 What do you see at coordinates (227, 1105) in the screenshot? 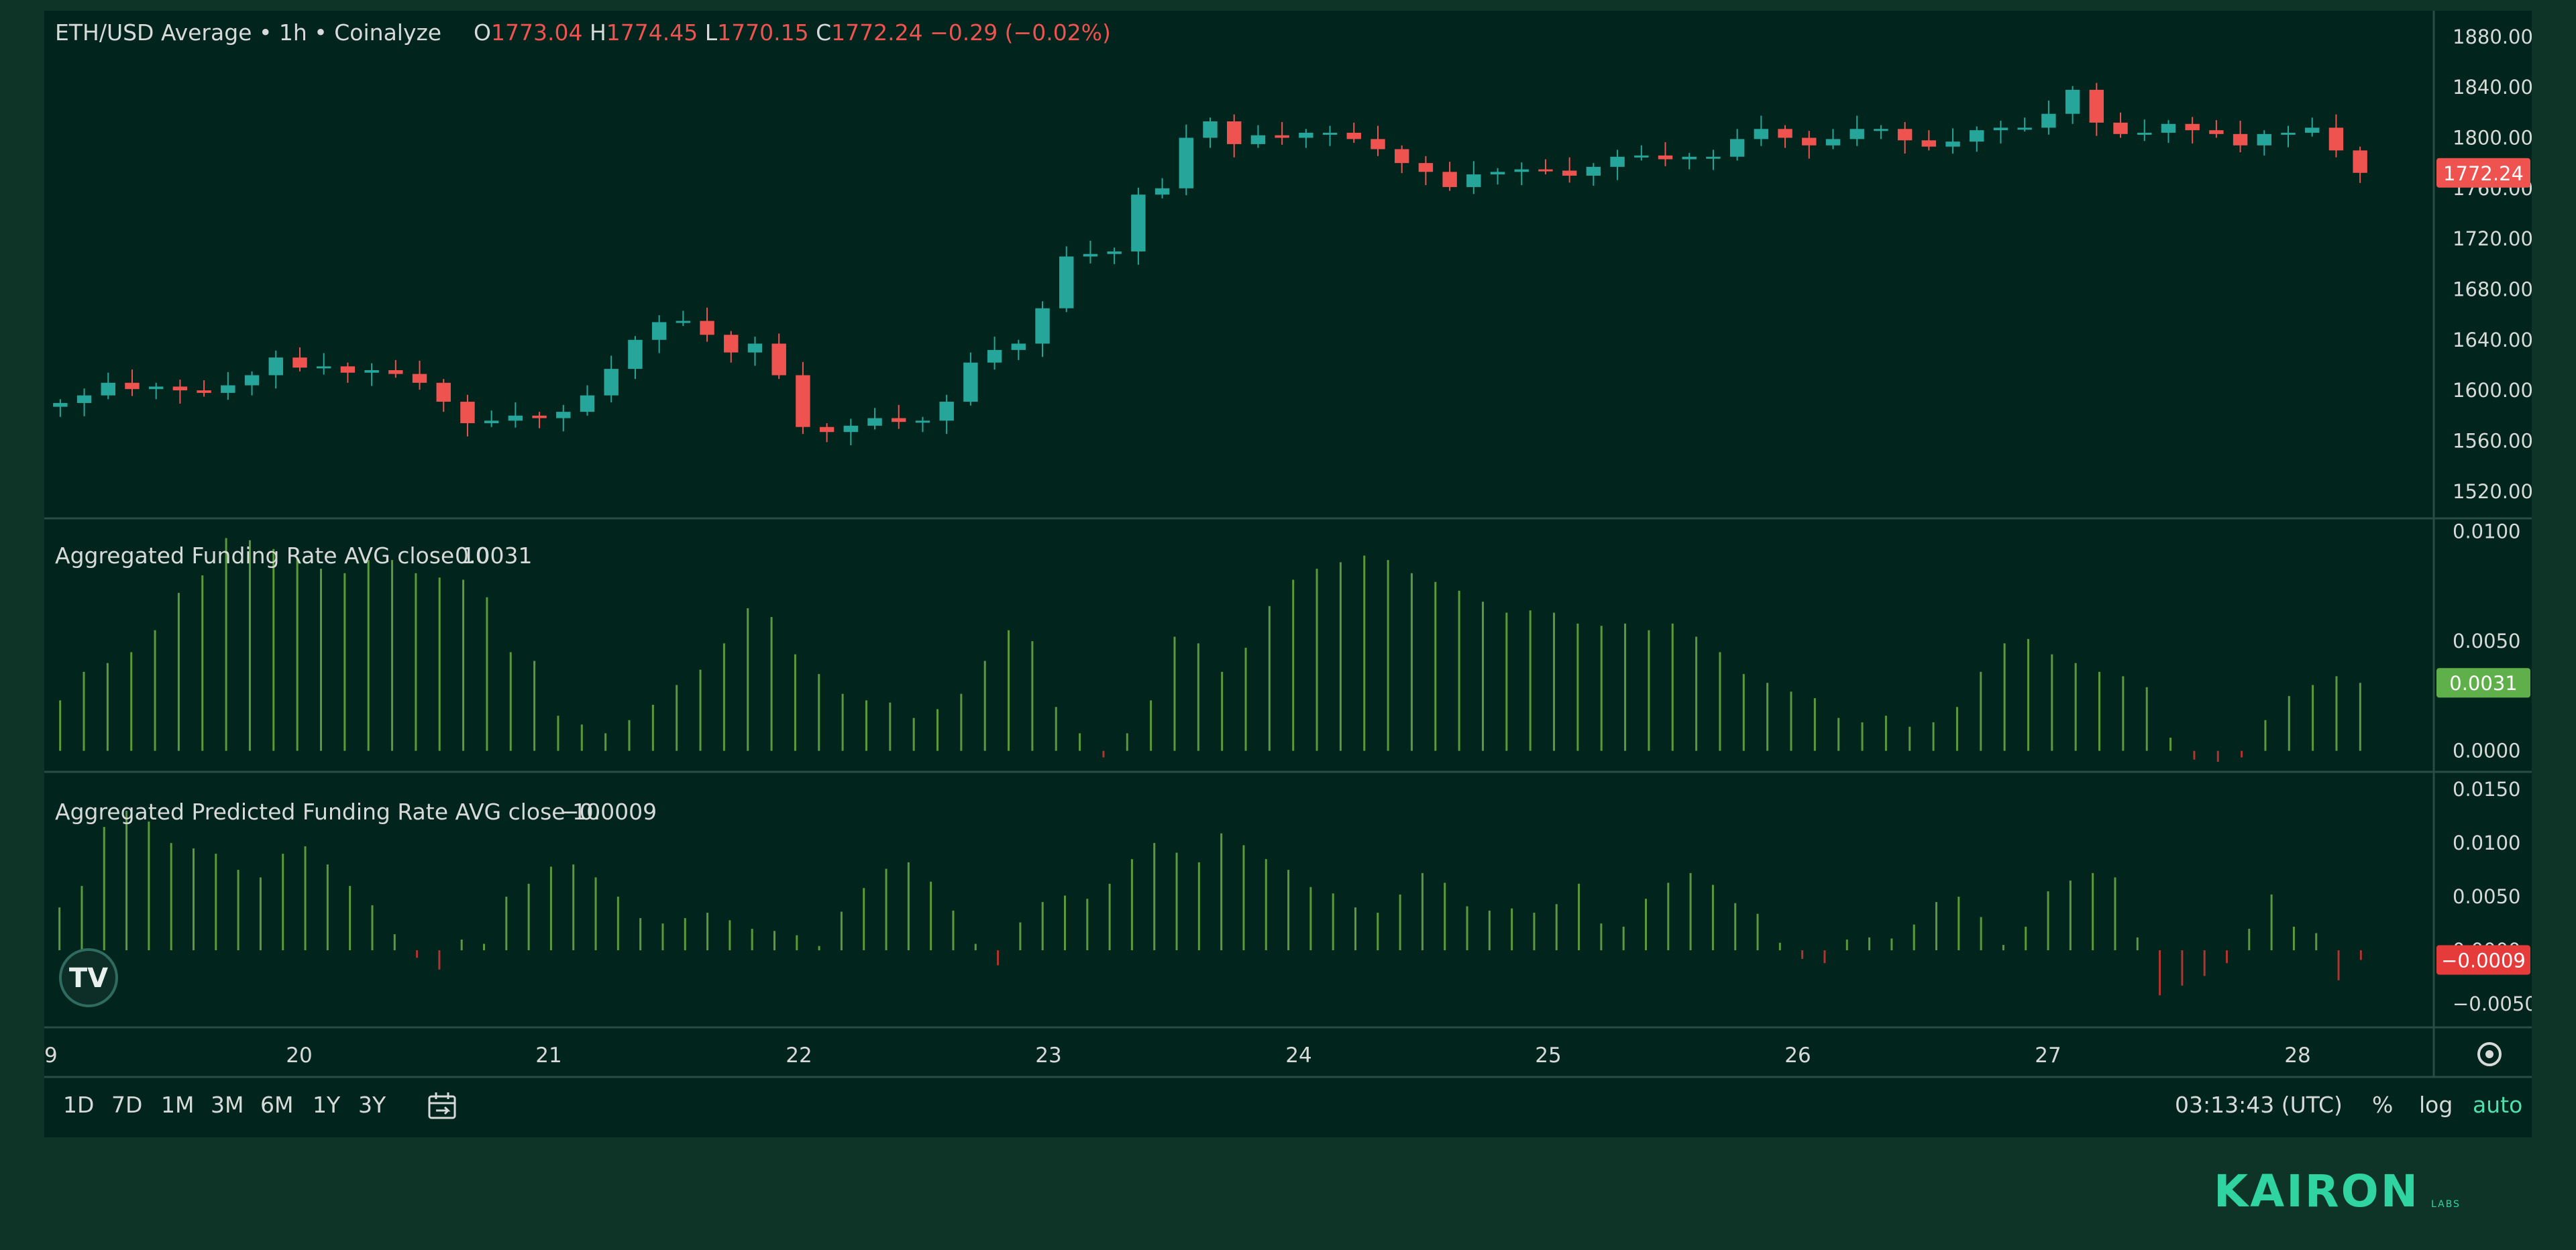
I see `timeframe-button: 3M` at bounding box center [227, 1105].